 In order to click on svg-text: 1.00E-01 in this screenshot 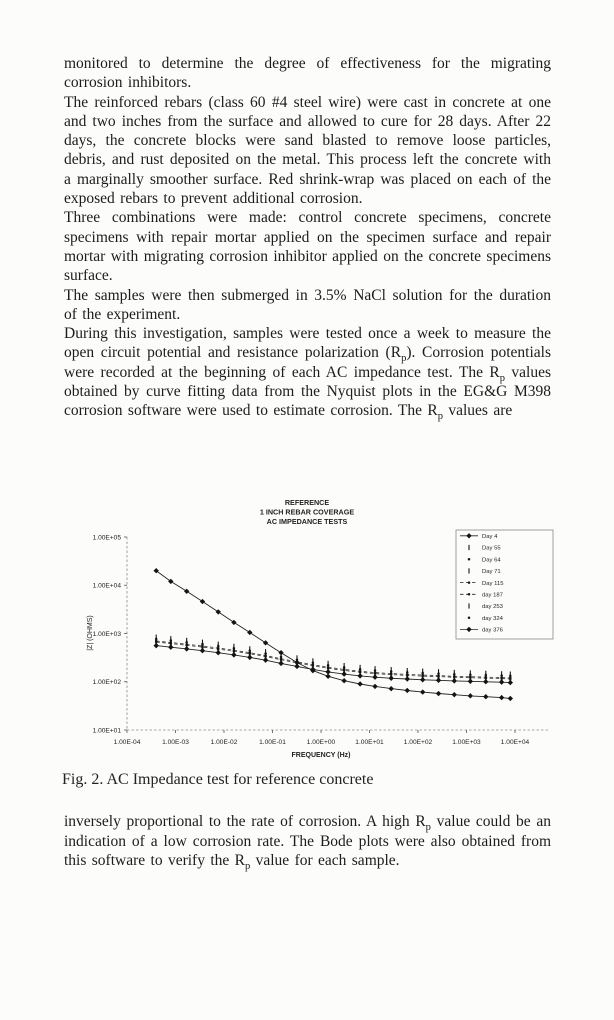, I will do `click(272, 742)`.